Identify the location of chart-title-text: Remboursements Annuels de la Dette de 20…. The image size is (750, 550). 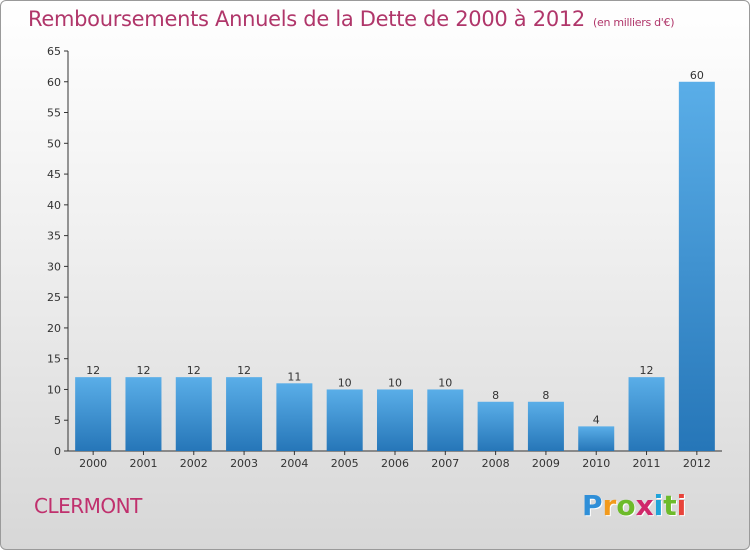
(306, 19).